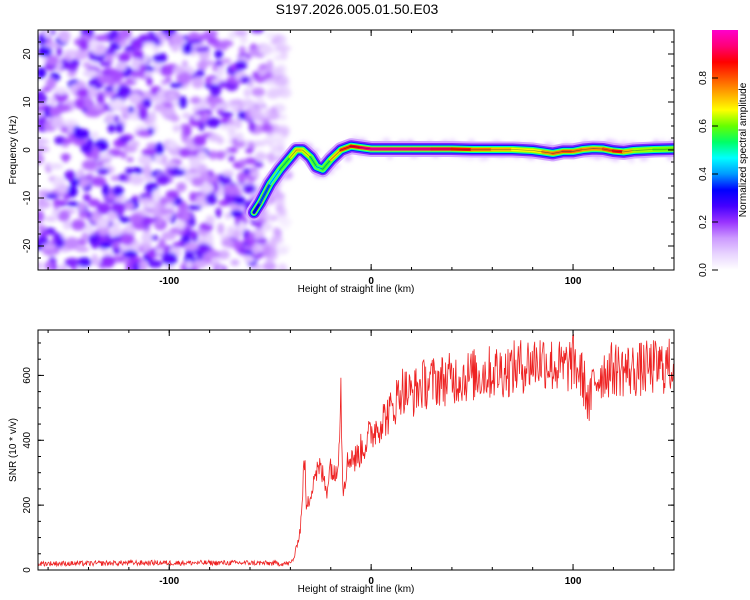  What do you see at coordinates (573, 281) in the screenshot?
I see `x-tick-label: 100` at bounding box center [573, 281].